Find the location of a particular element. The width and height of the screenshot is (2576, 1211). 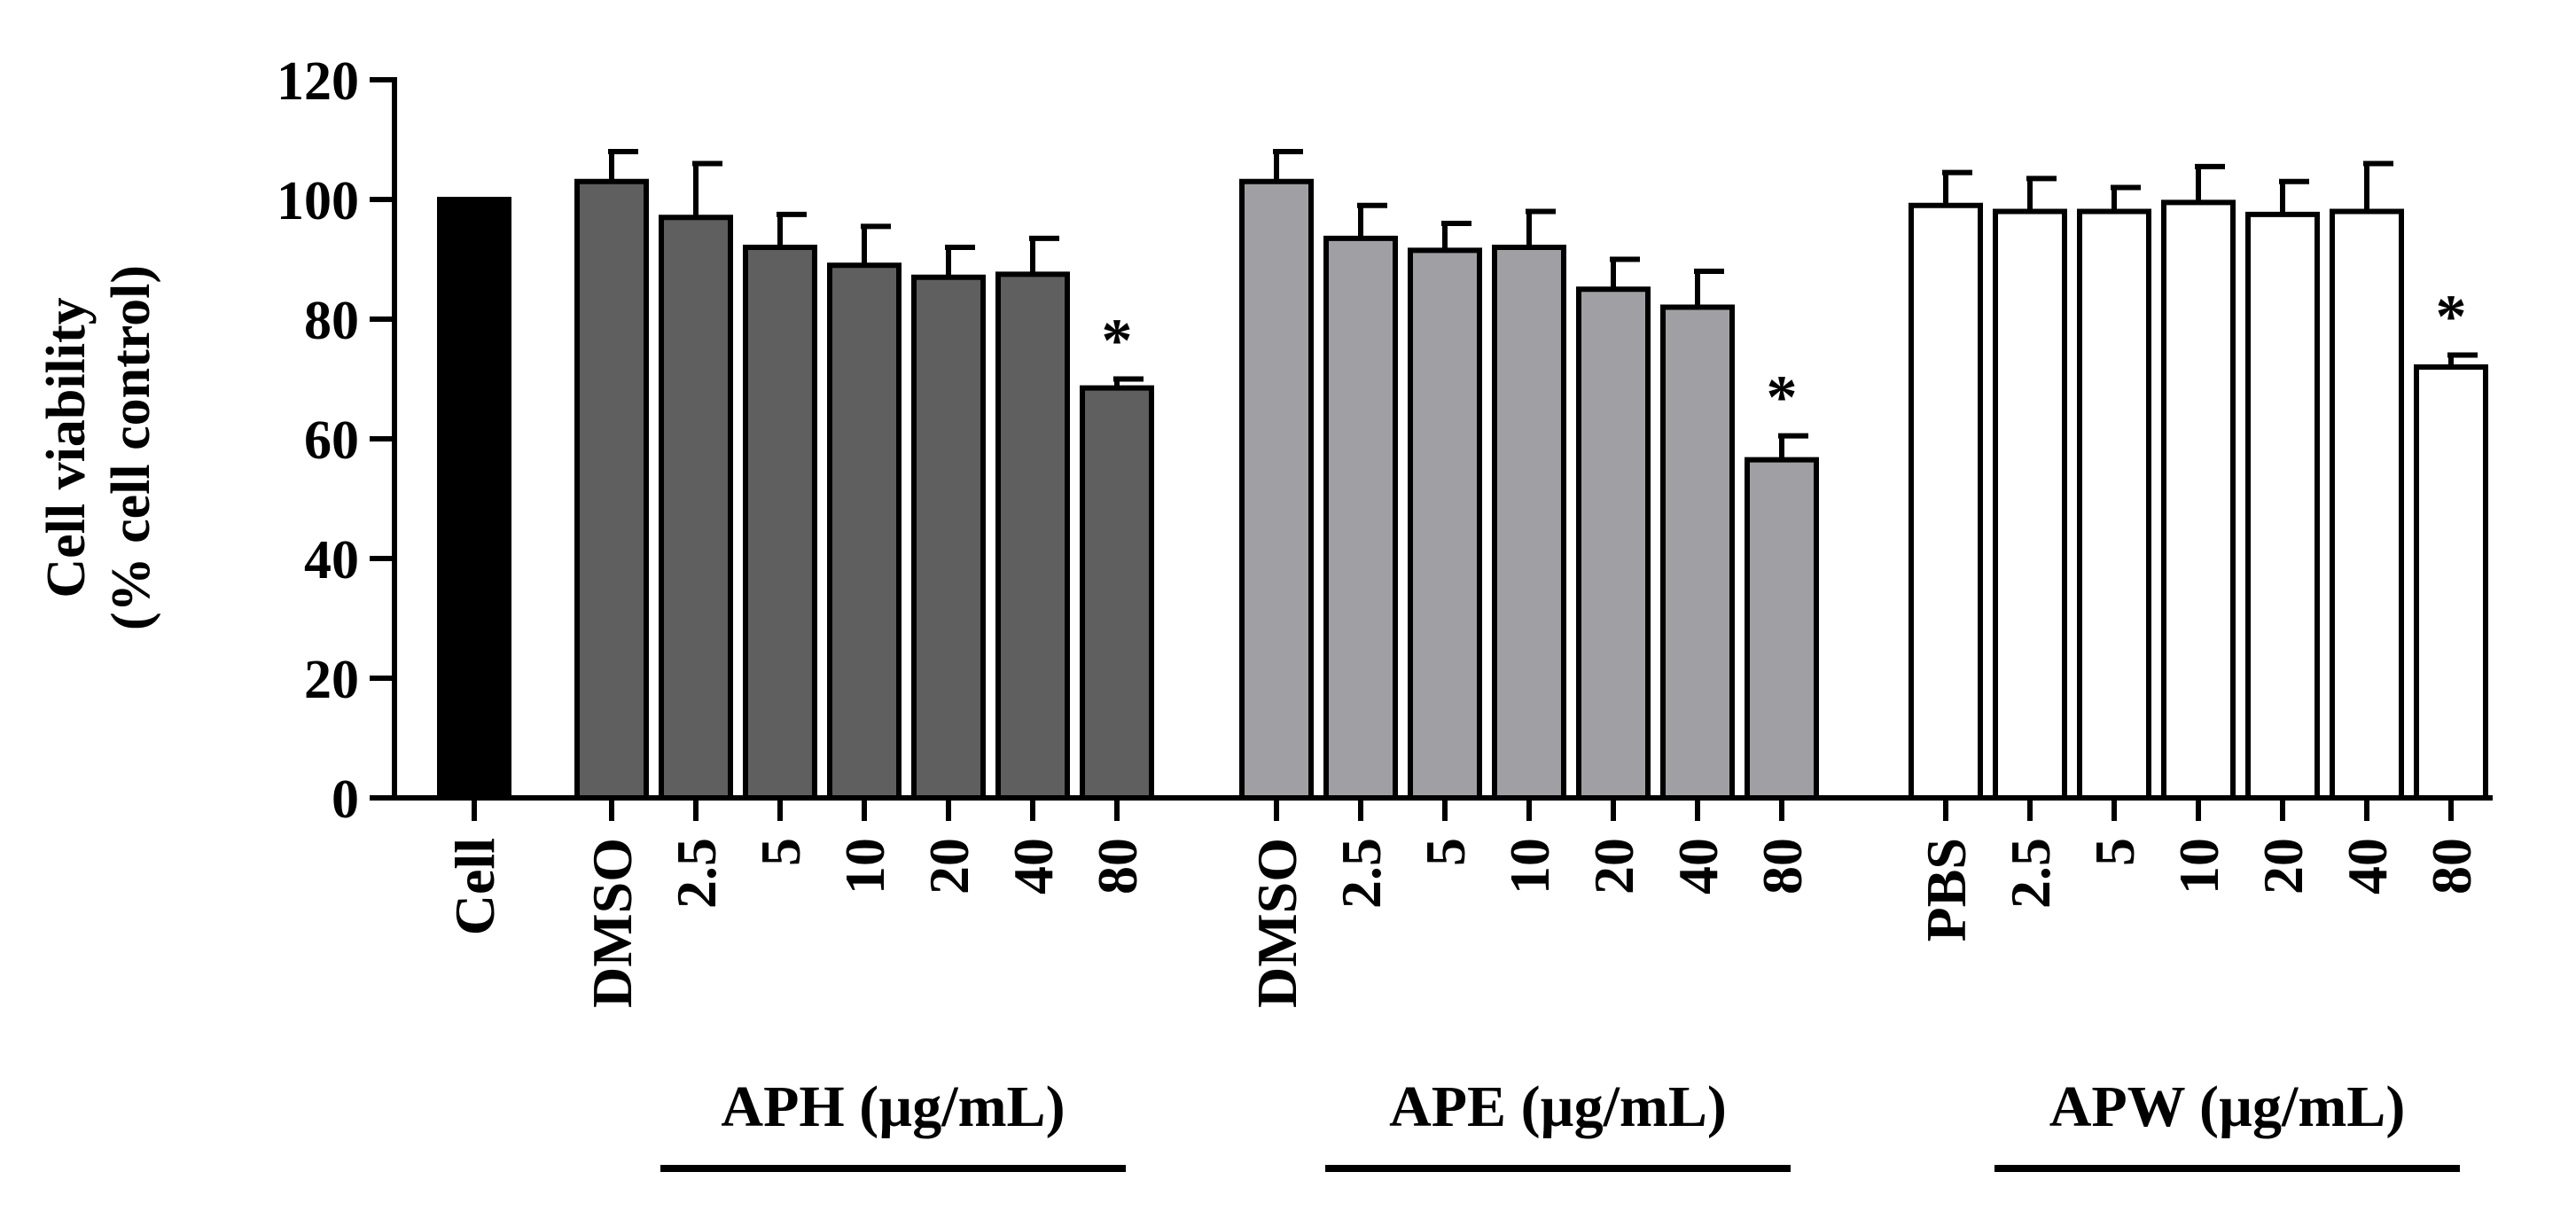

y-tick-label: 80 is located at coordinates (331, 321).